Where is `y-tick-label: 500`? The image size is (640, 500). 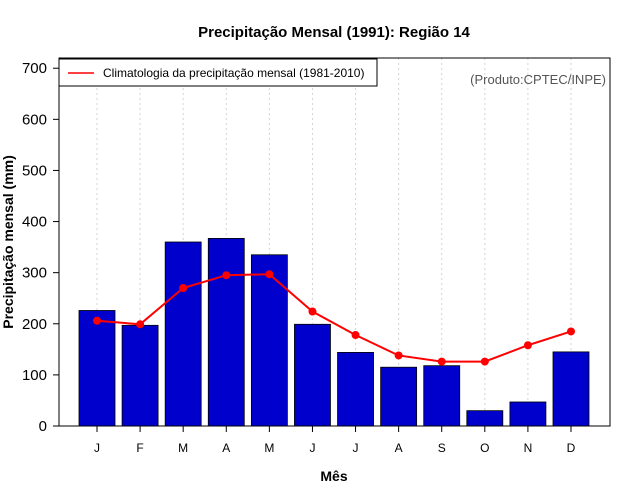
y-tick-label: 500 is located at coordinates (34, 170).